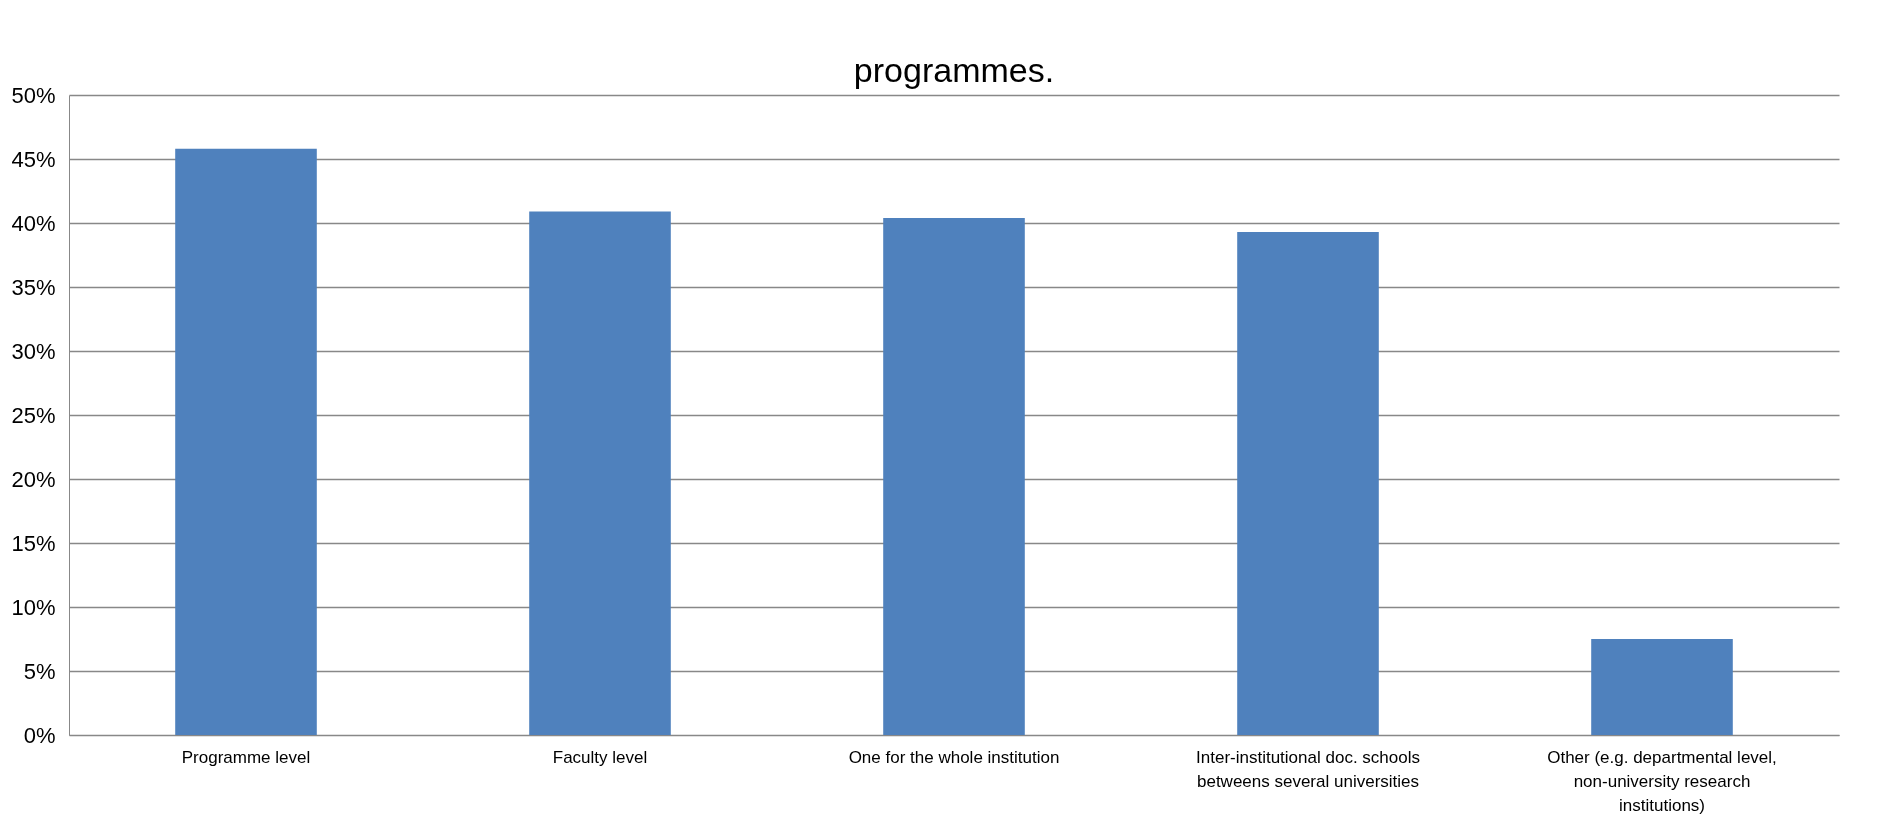  What do you see at coordinates (600, 757) in the screenshot?
I see `x-tick-label: Faculty level` at bounding box center [600, 757].